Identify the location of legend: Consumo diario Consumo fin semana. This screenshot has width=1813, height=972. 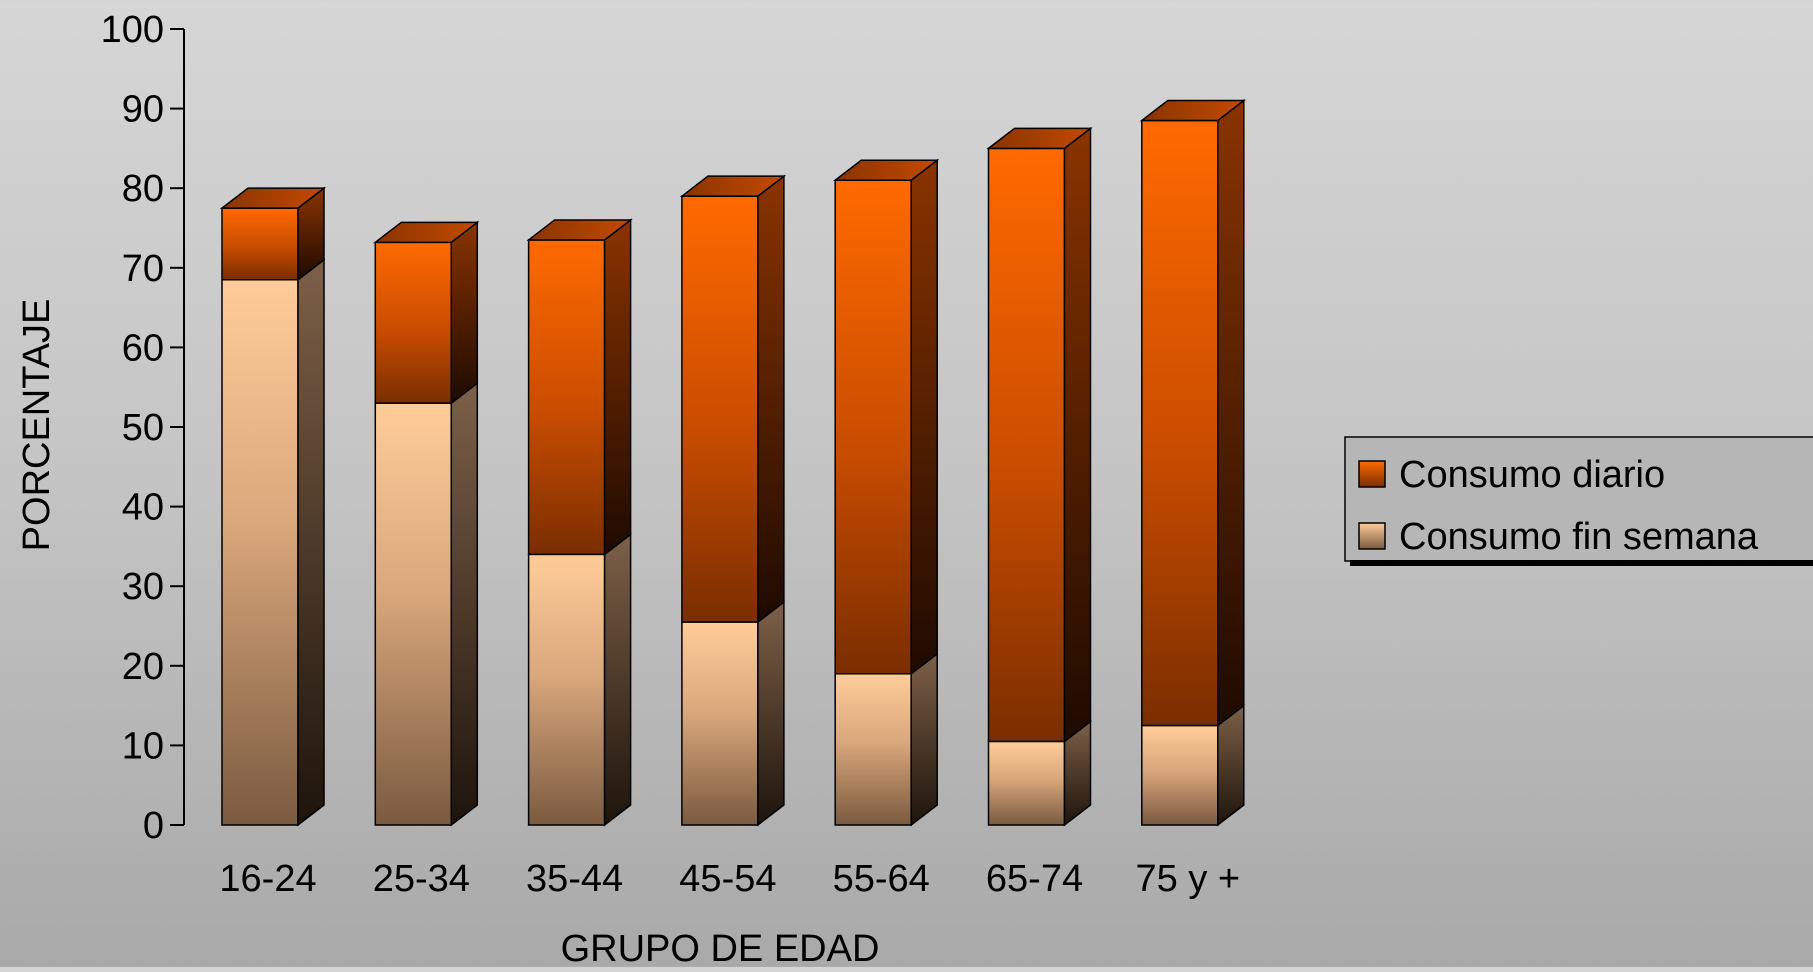
(1578, 501).